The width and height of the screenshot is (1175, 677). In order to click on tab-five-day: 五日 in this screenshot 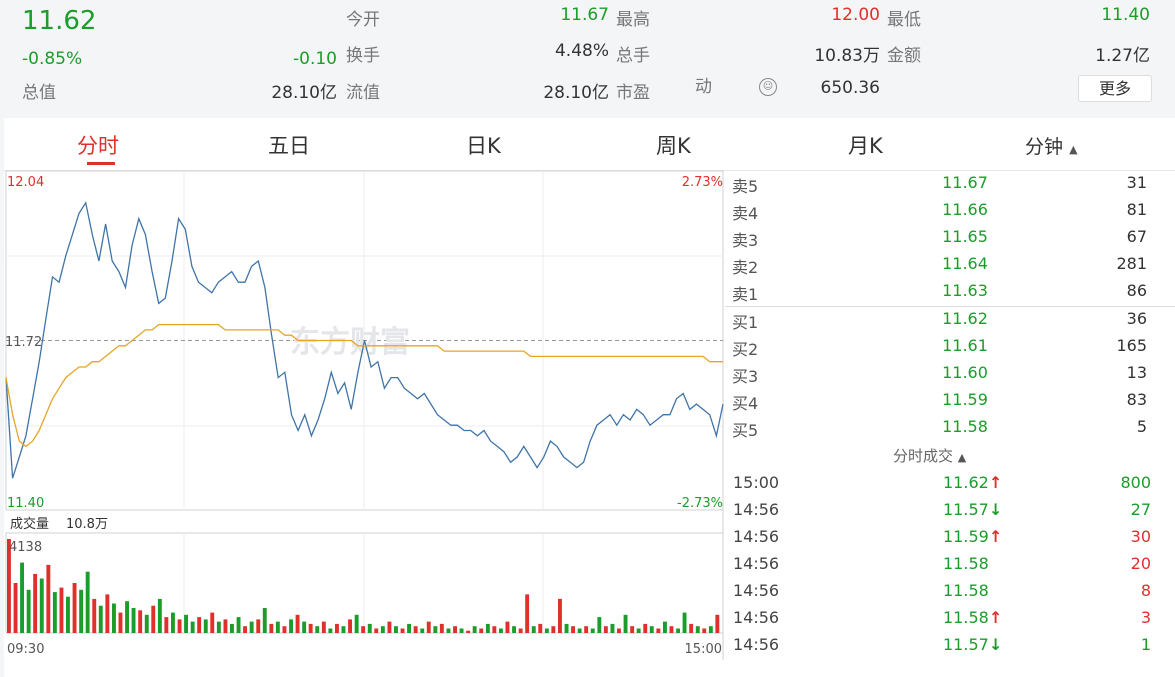, I will do `click(289, 146)`.